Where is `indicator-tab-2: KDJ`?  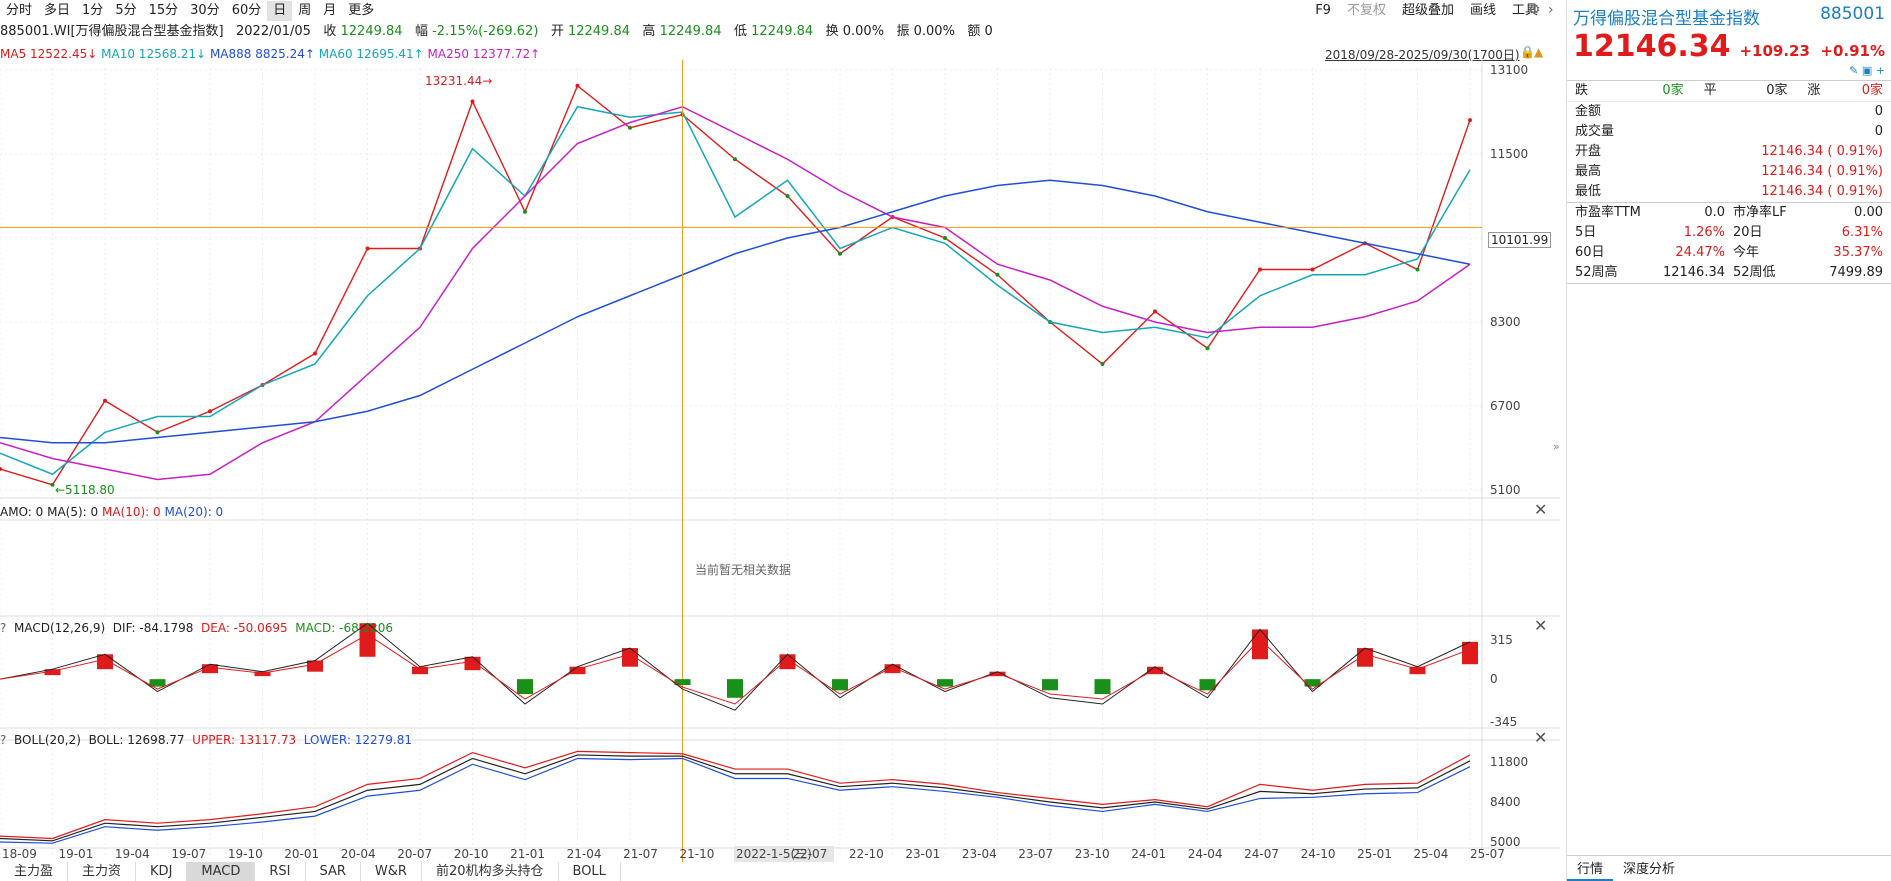 indicator-tab-2: KDJ is located at coordinates (162, 871).